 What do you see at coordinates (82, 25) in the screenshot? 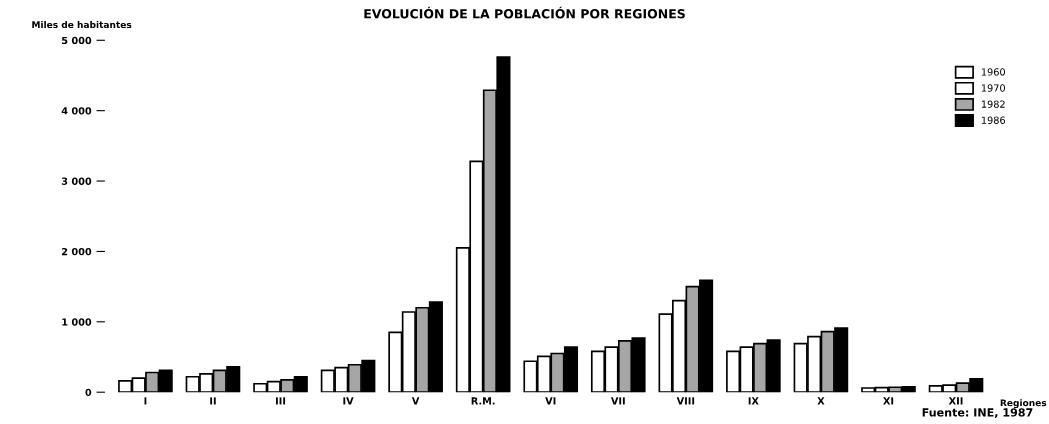
I see `y-axis-title: Miles de habitantes` at bounding box center [82, 25].